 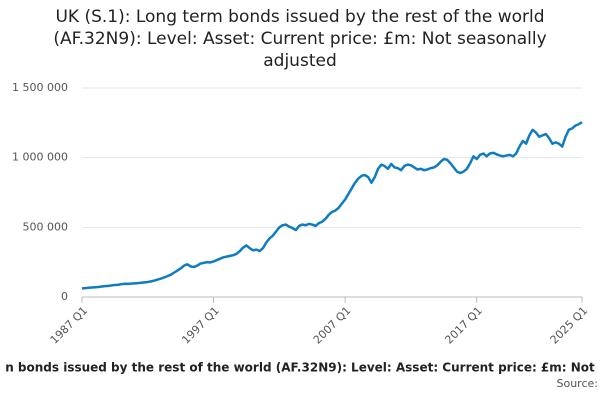 What do you see at coordinates (578, 383) in the screenshot?
I see `source: Source:` at bounding box center [578, 383].